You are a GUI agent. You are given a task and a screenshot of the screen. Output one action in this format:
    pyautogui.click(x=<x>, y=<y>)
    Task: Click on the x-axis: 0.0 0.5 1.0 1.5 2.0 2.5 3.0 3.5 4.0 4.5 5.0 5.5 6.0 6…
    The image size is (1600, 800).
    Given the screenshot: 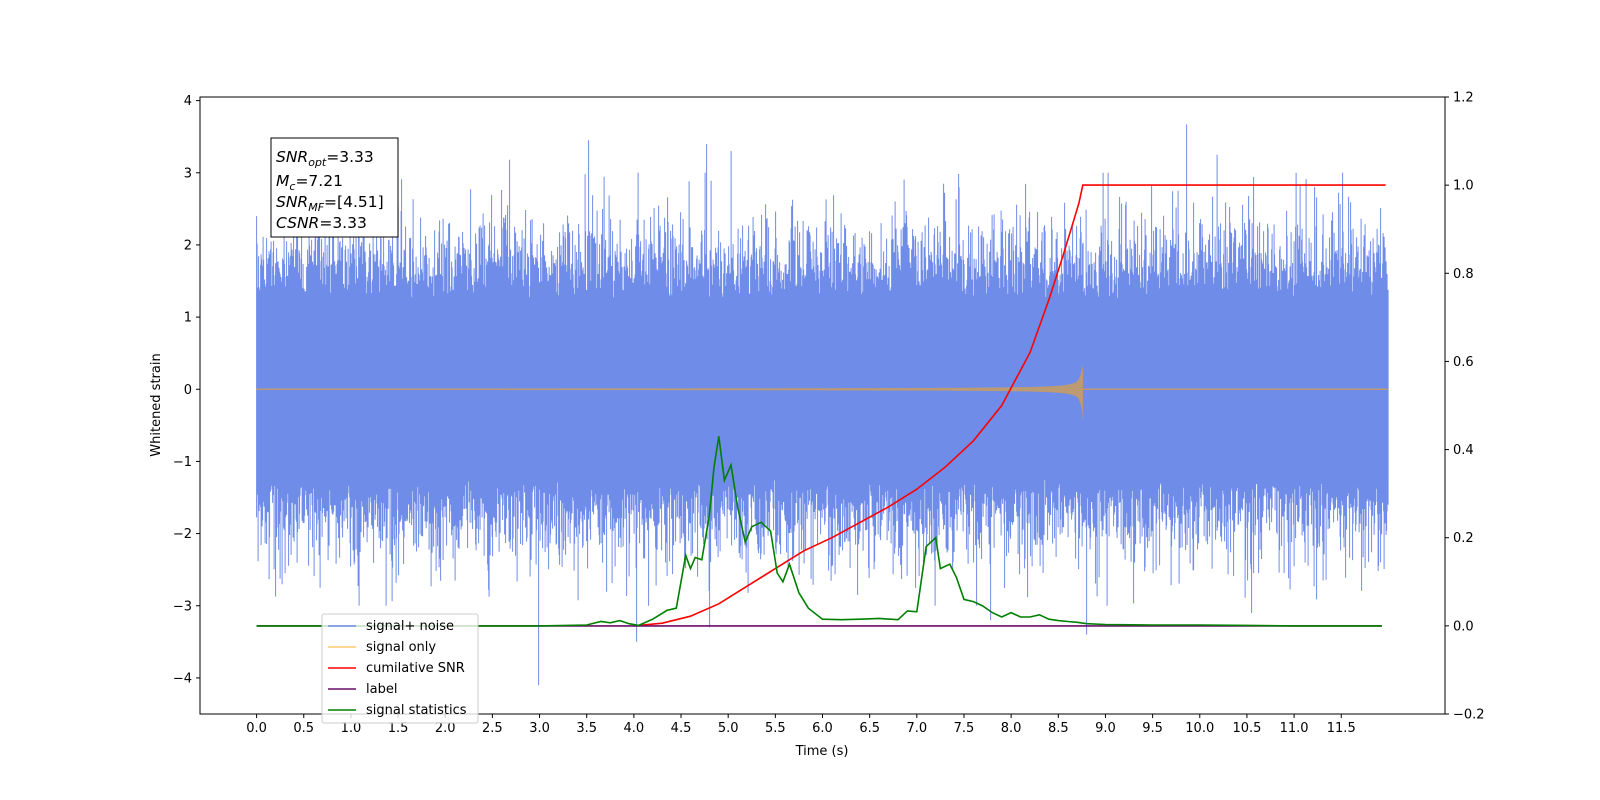 What is the action you would take?
    pyautogui.click(x=801, y=725)
    